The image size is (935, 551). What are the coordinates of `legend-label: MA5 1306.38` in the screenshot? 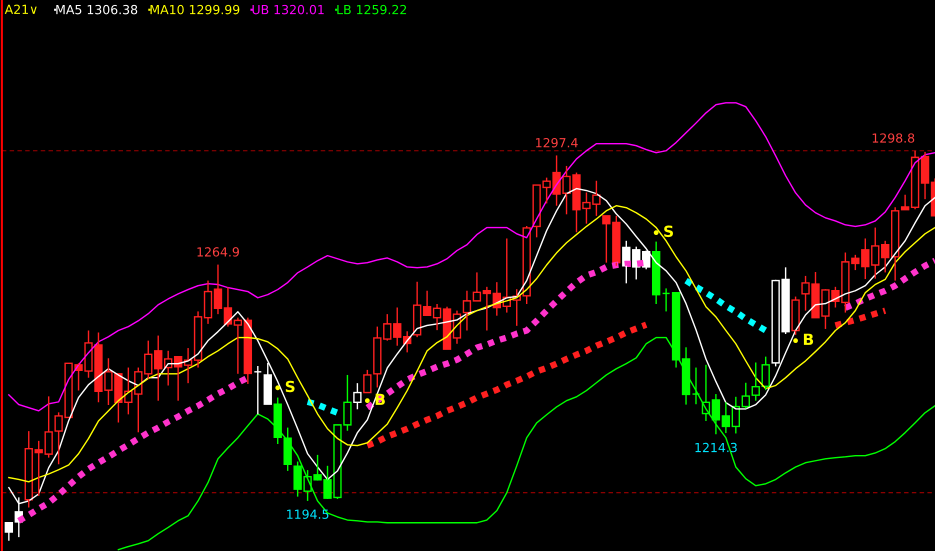 It's located at (97, 9).